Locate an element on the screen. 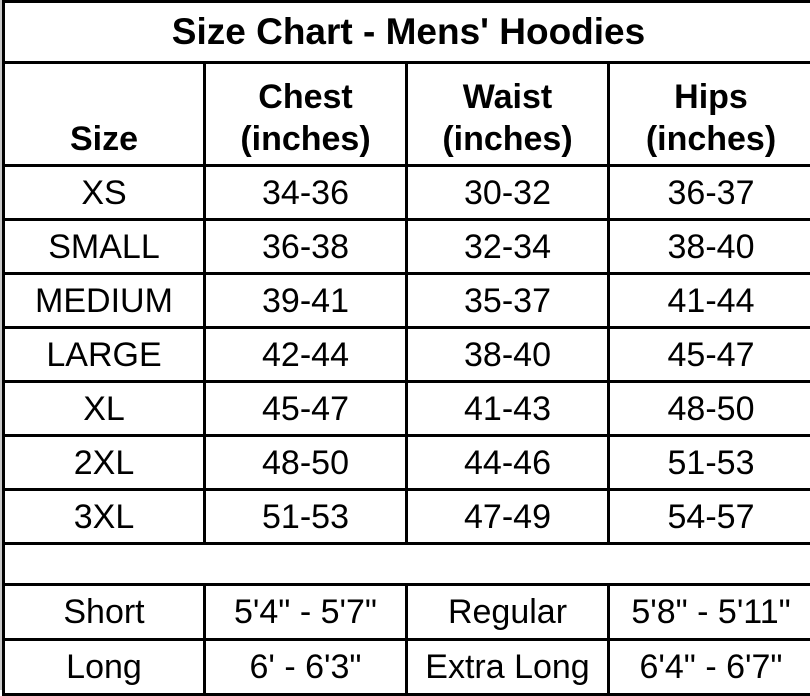  chest-cell: 34-36 is located at coordinates (306, 193).